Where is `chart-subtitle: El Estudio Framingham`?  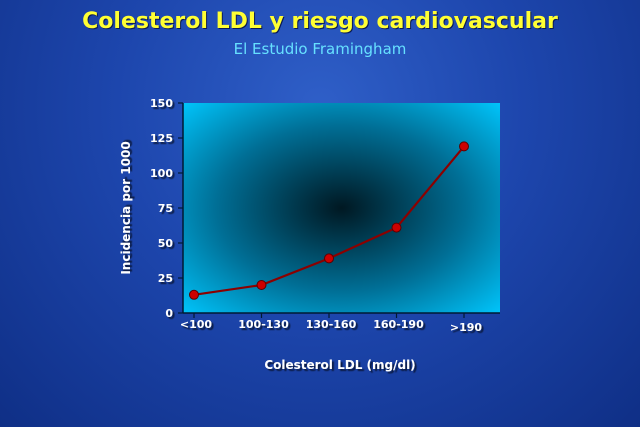
chart-subtitle: El Estudio Framingham is located at coordinates (320, 49).